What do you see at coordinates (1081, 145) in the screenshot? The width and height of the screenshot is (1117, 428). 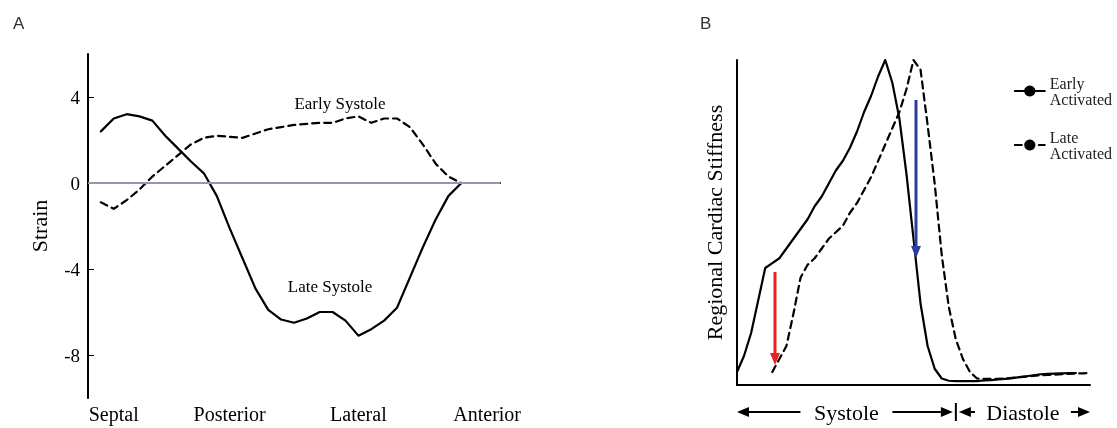 I see `legend-label: Late Activated` at bounding box center [1081, 145].